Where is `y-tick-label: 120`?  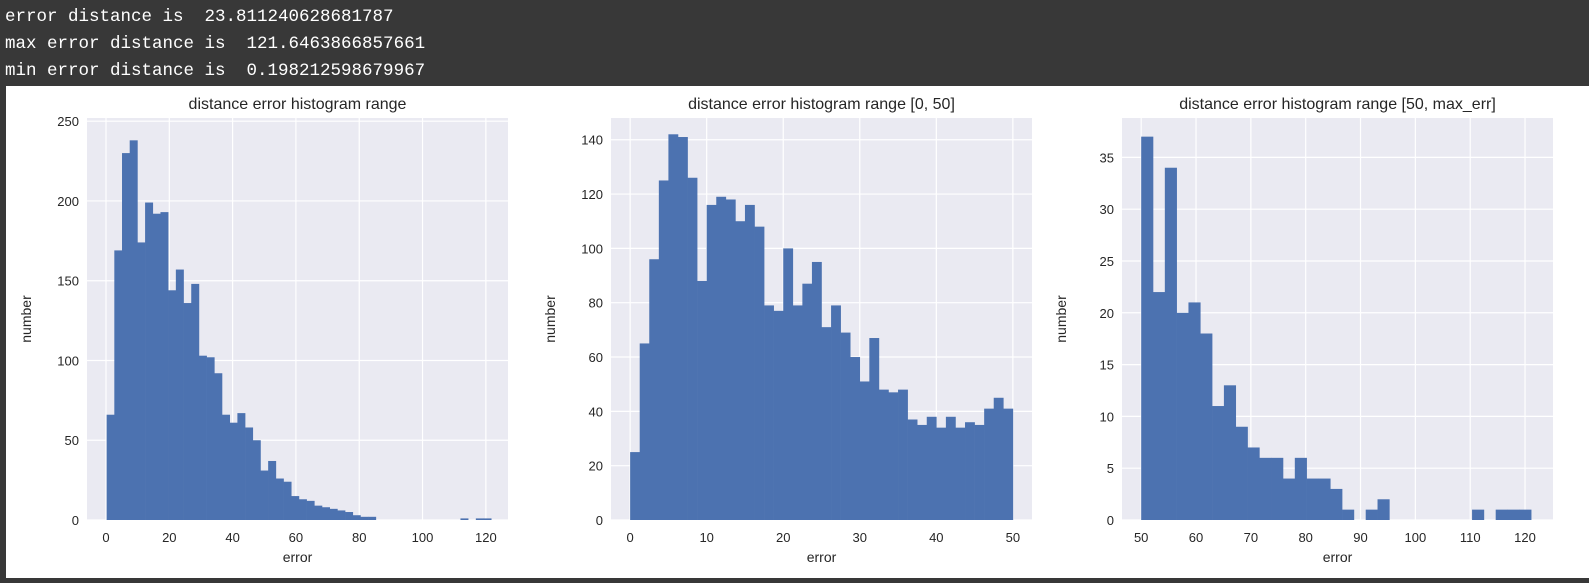
y-tick-label: 120 is located at coordinates (592, 194).